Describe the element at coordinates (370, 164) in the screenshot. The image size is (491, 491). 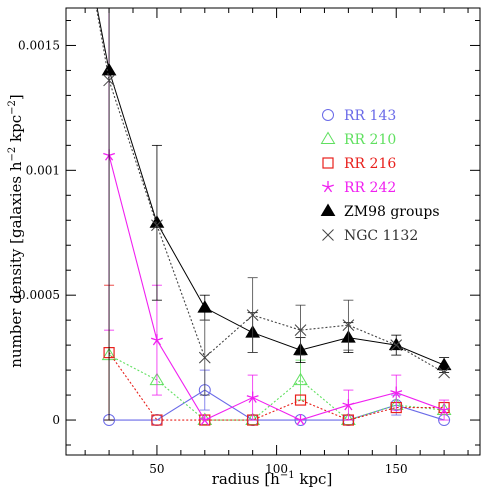
I see `legend-label: RR 216` at that location.